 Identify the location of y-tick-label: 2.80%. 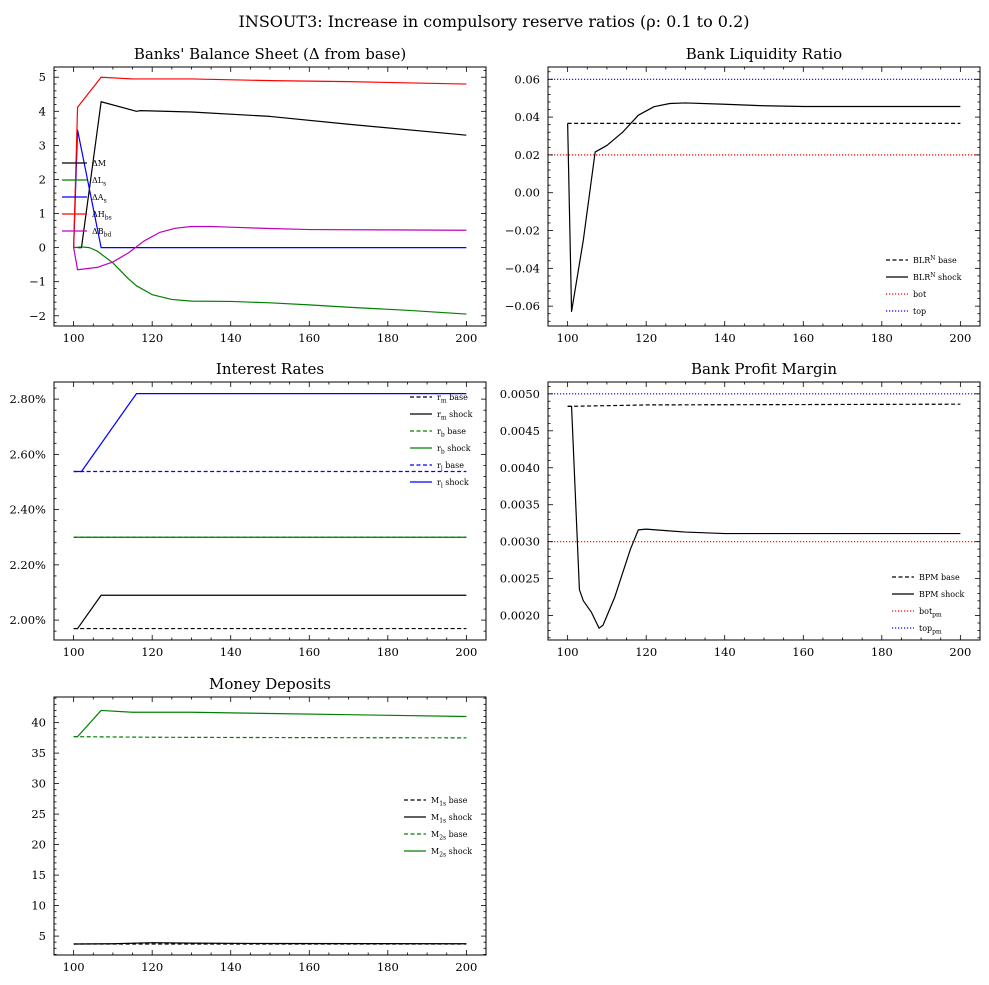
(27, 399).